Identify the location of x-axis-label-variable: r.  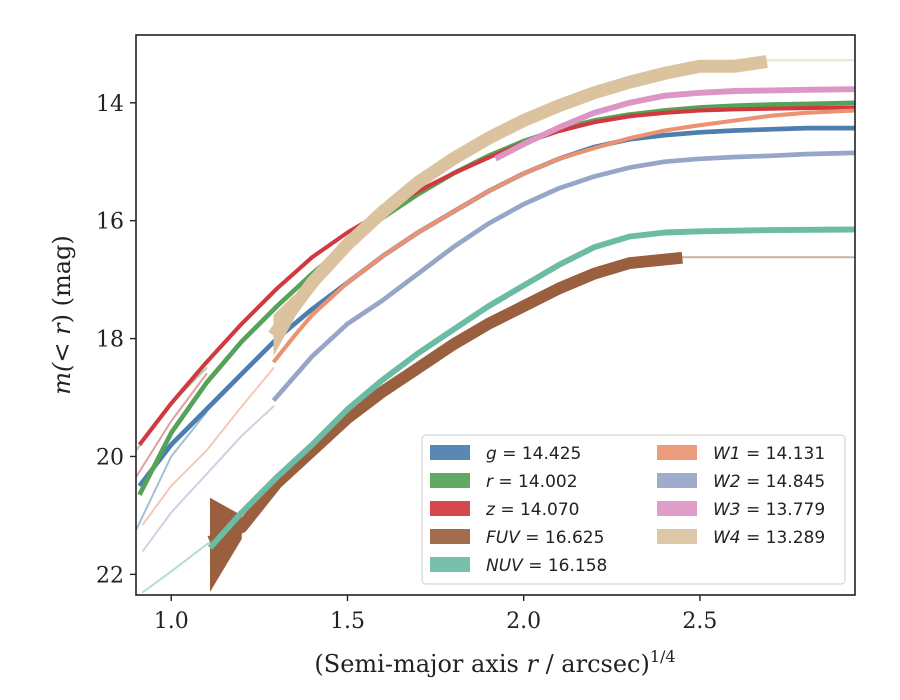
(532, 664).